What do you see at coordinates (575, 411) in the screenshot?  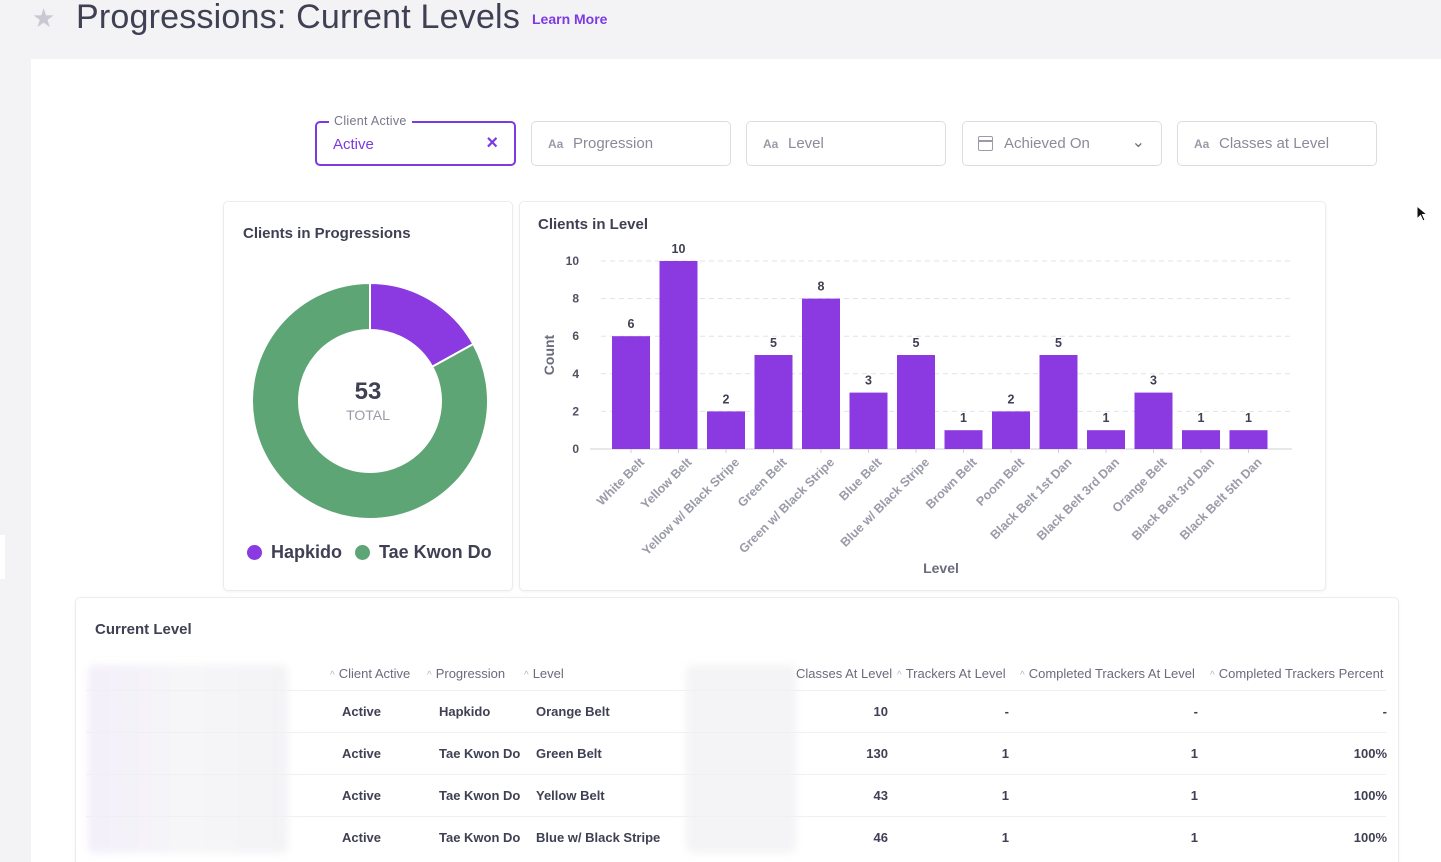 I see `y-tick-label: 2` at bounding box center [575, 411].